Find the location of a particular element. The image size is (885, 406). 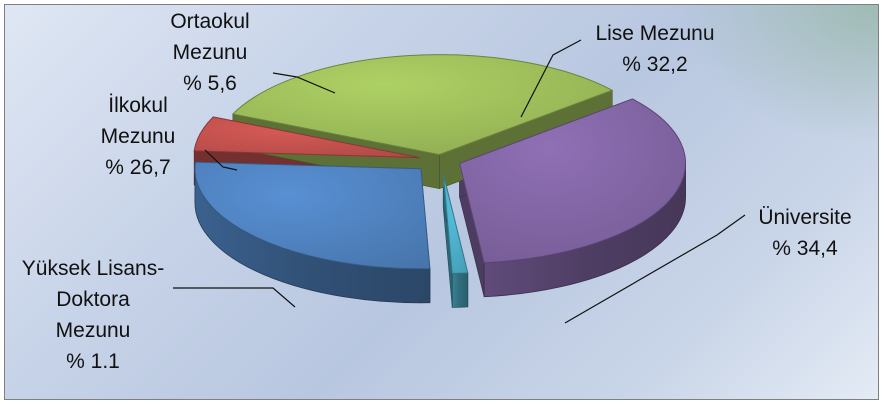

label-yuksek-line2: Doktora is located at coordinates (93, 299).